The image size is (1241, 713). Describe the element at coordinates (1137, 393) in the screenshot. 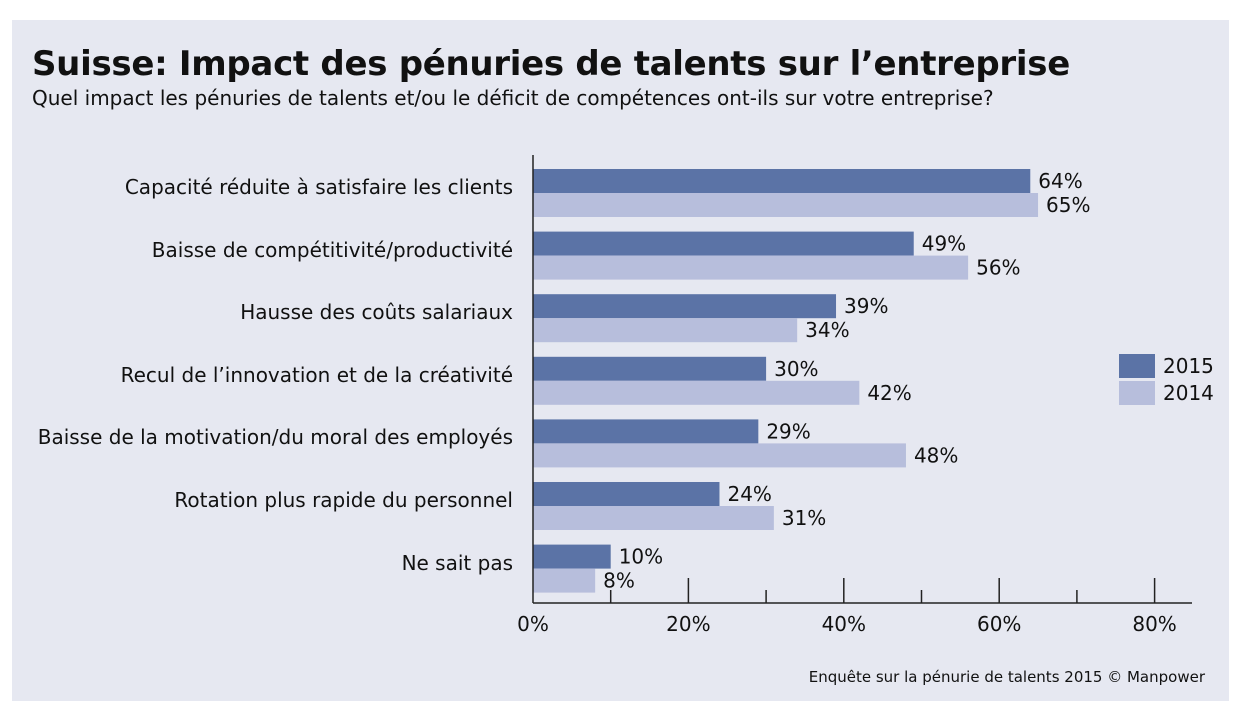

I see `legend-swatch-2014` at that location.